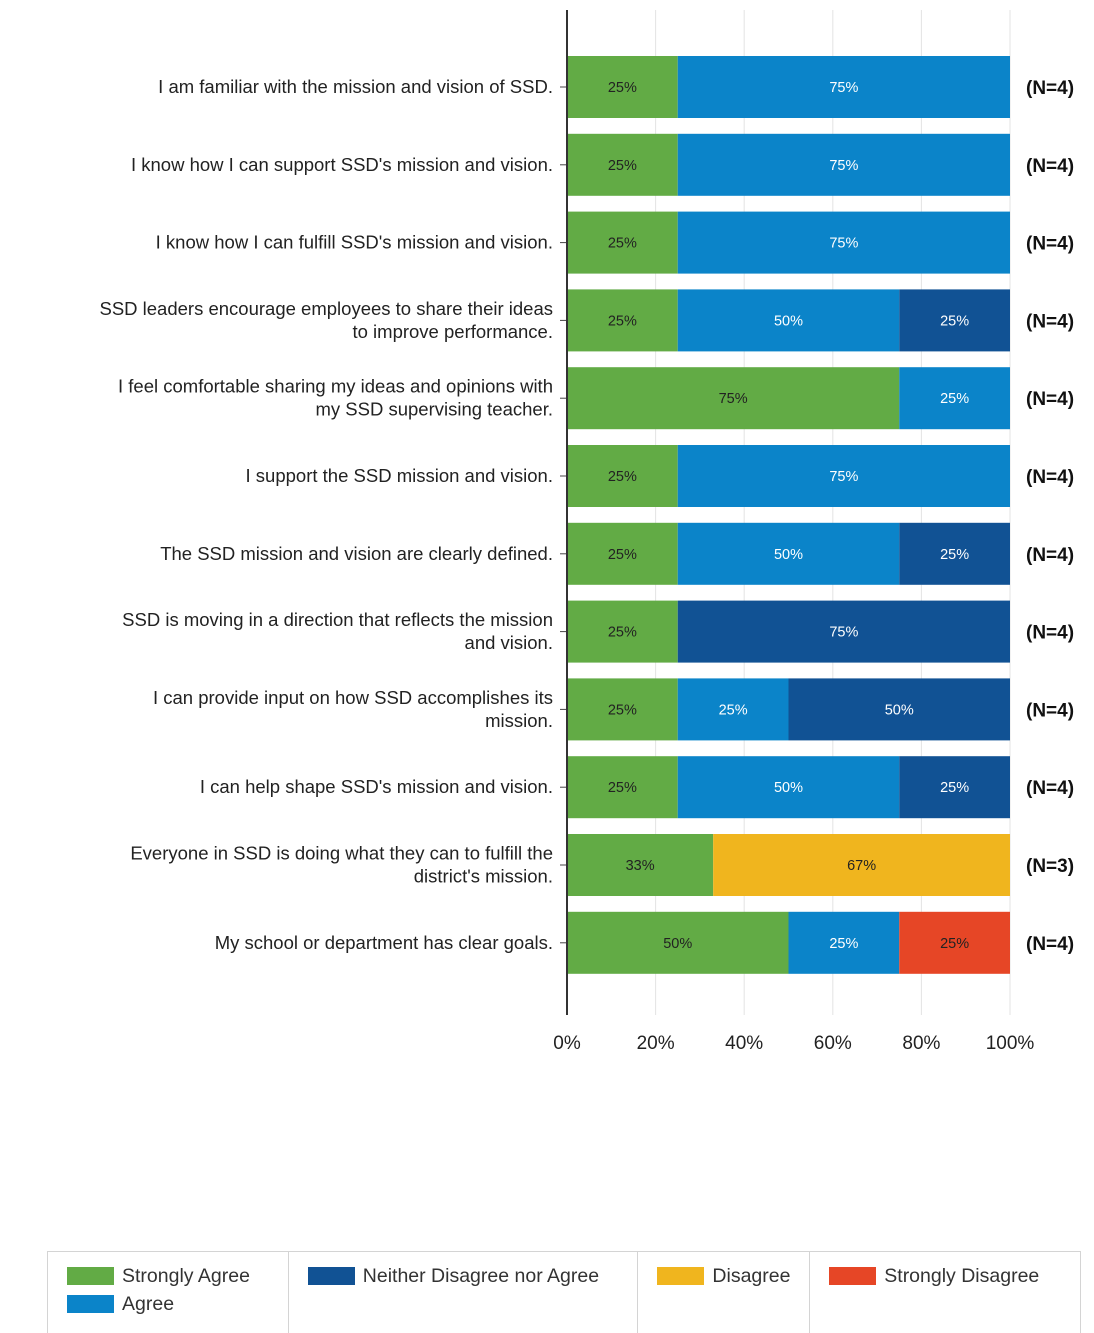 The width and height of the screenshot is (1094, 1333). Describe the element at coordinates (945, 1292) in the screenshot. I see `legend-column: Strongly Disagree` at that location.